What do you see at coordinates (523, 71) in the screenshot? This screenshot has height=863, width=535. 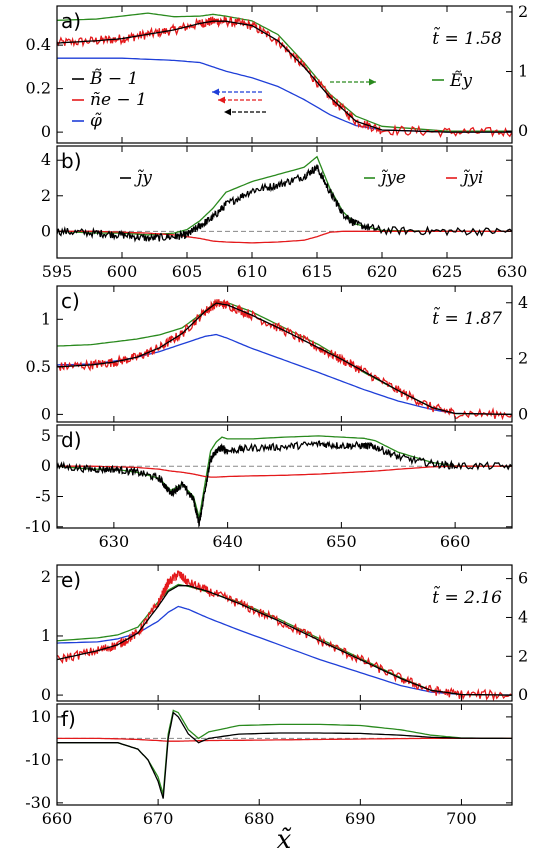 I see `y2-tick-label: 1` at bounding box center [523, 71].